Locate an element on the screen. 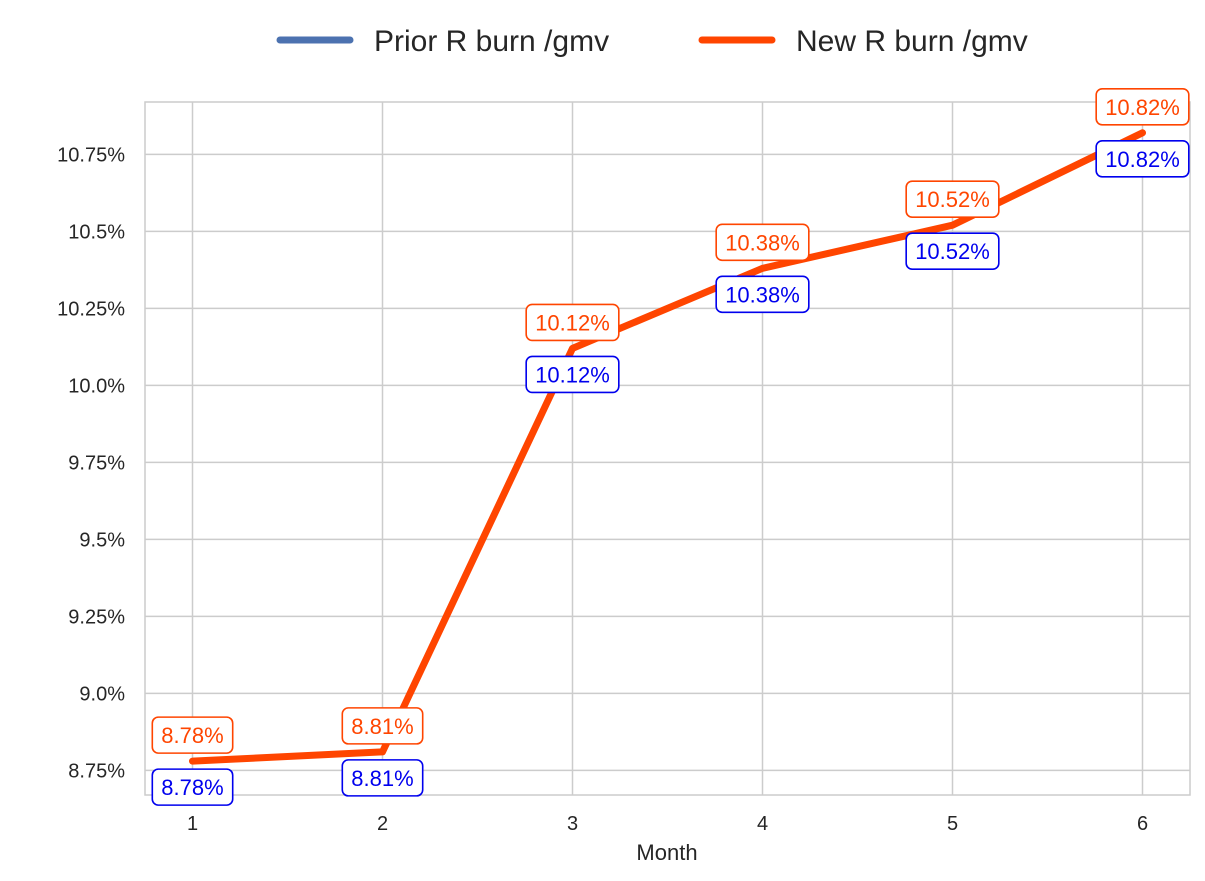 This screenshot has height=881, width=1205. x-tick-label: 3 is located at coordinates (572, 824).